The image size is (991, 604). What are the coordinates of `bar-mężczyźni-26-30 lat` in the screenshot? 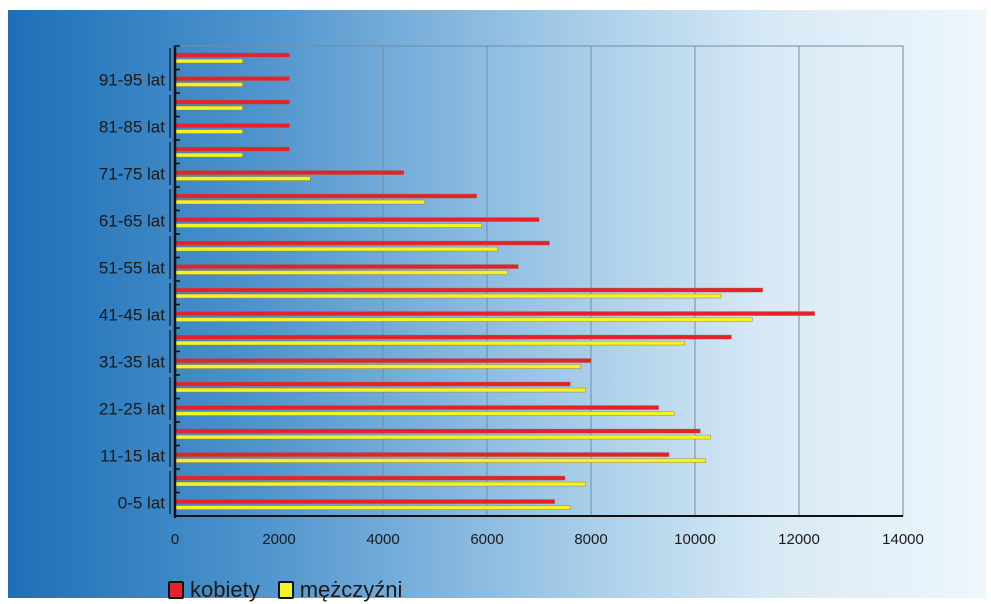 It's located at (380, 390).